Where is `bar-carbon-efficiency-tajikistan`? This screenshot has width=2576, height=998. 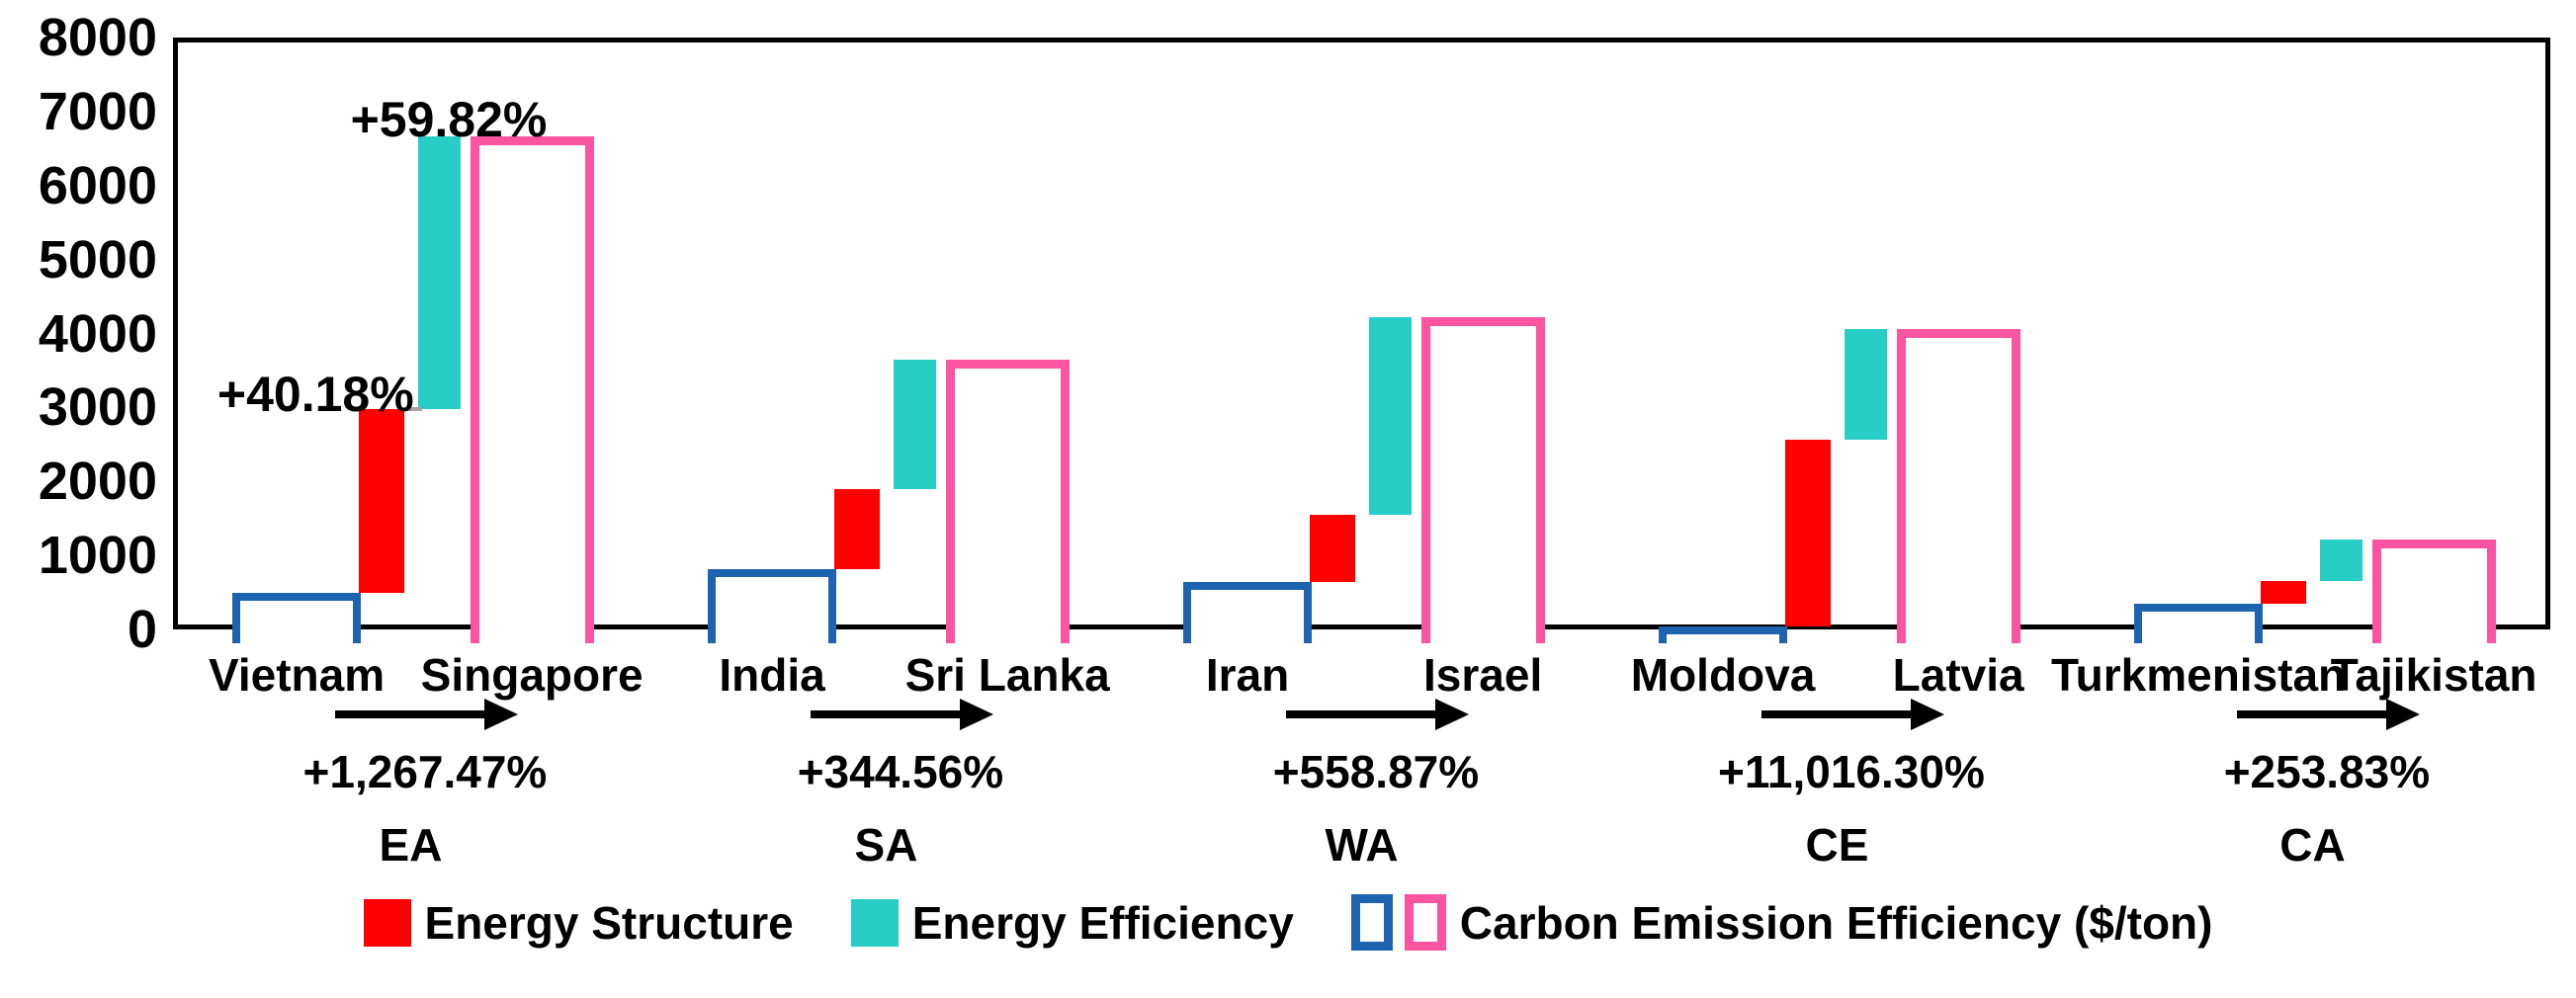
bar-carbon-efficiency-tajikistan is located at coordinates (2433, 591).